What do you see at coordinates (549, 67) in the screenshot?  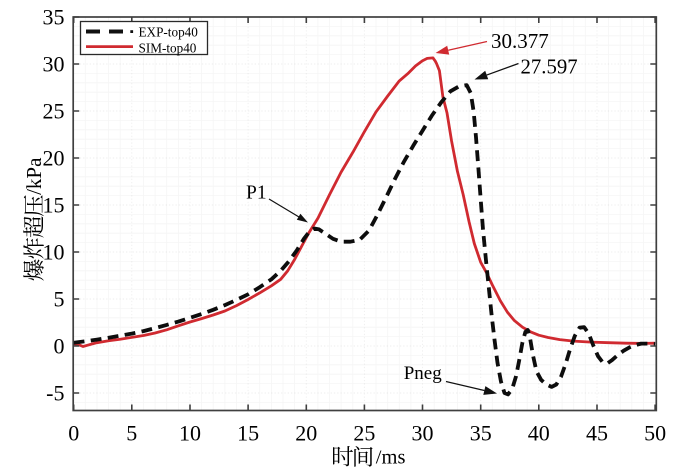 I see `svg-text: 27.597` at bounding box center [549, 67].